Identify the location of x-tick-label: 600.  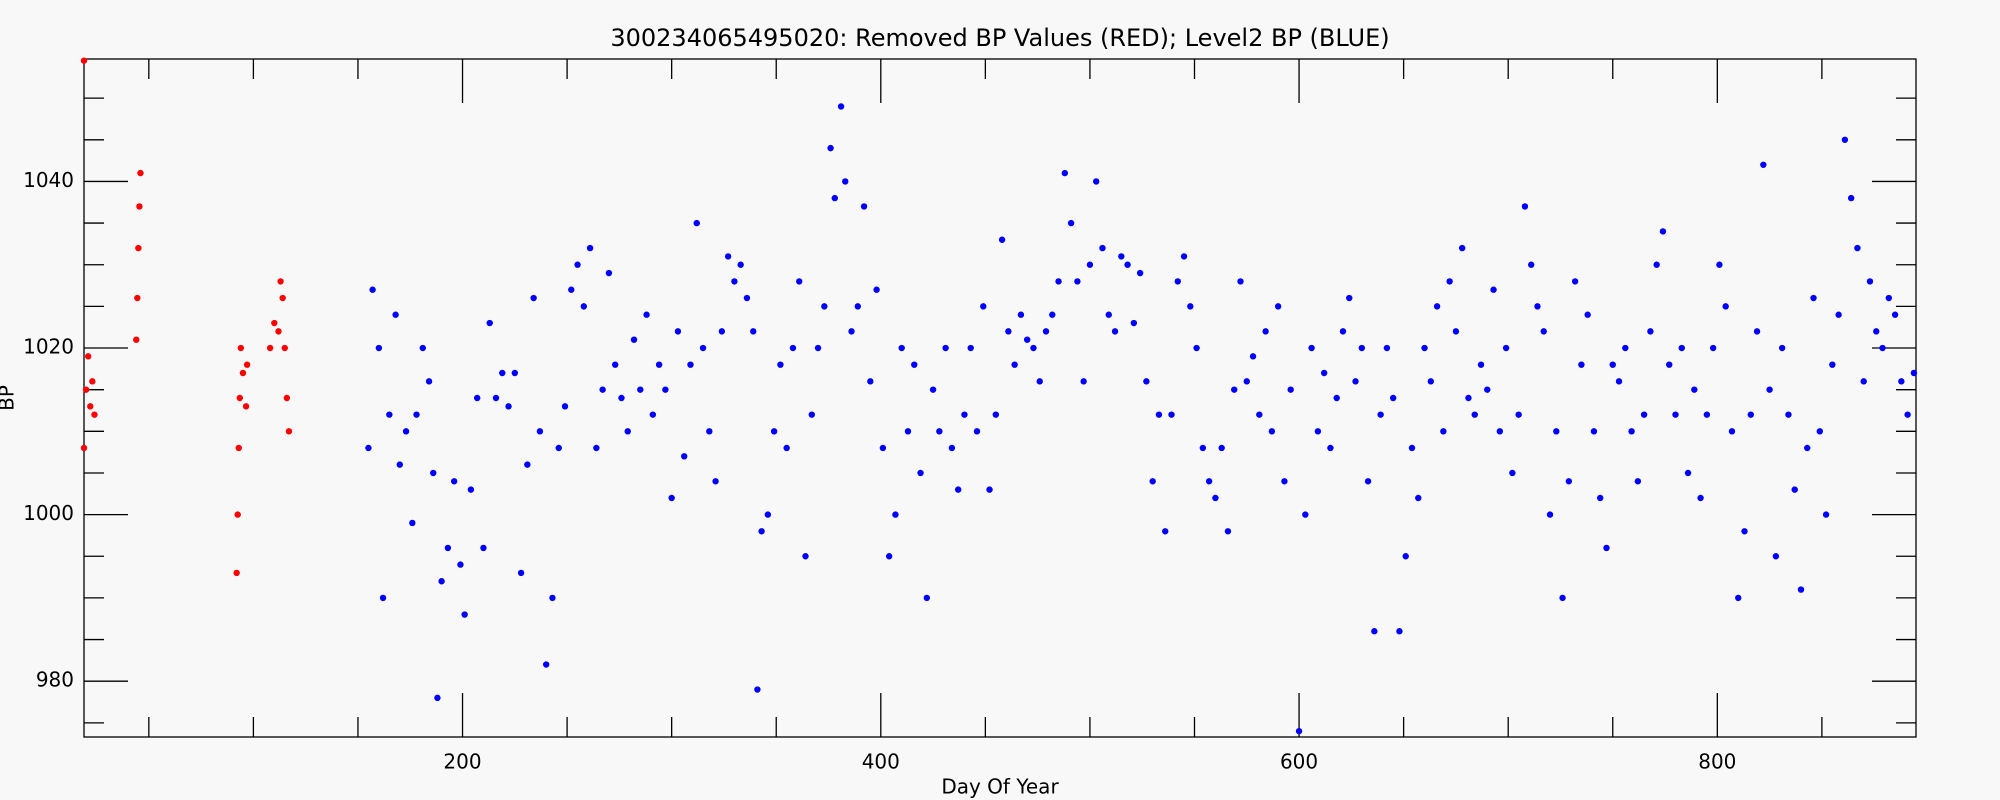
(1299, 762).